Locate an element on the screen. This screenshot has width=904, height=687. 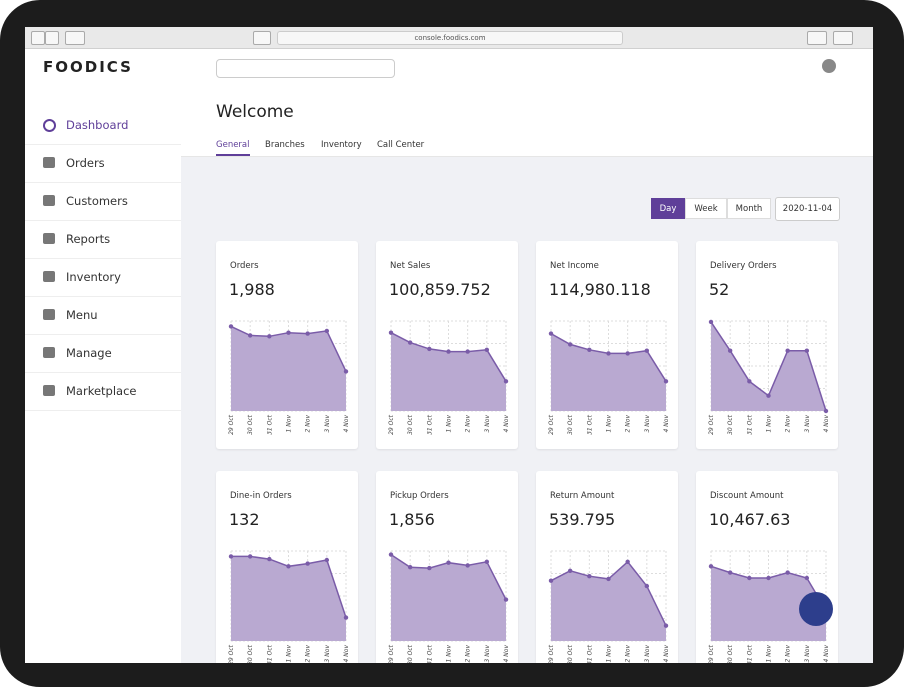
tab: Inventory is located at coordinates (341, 145).